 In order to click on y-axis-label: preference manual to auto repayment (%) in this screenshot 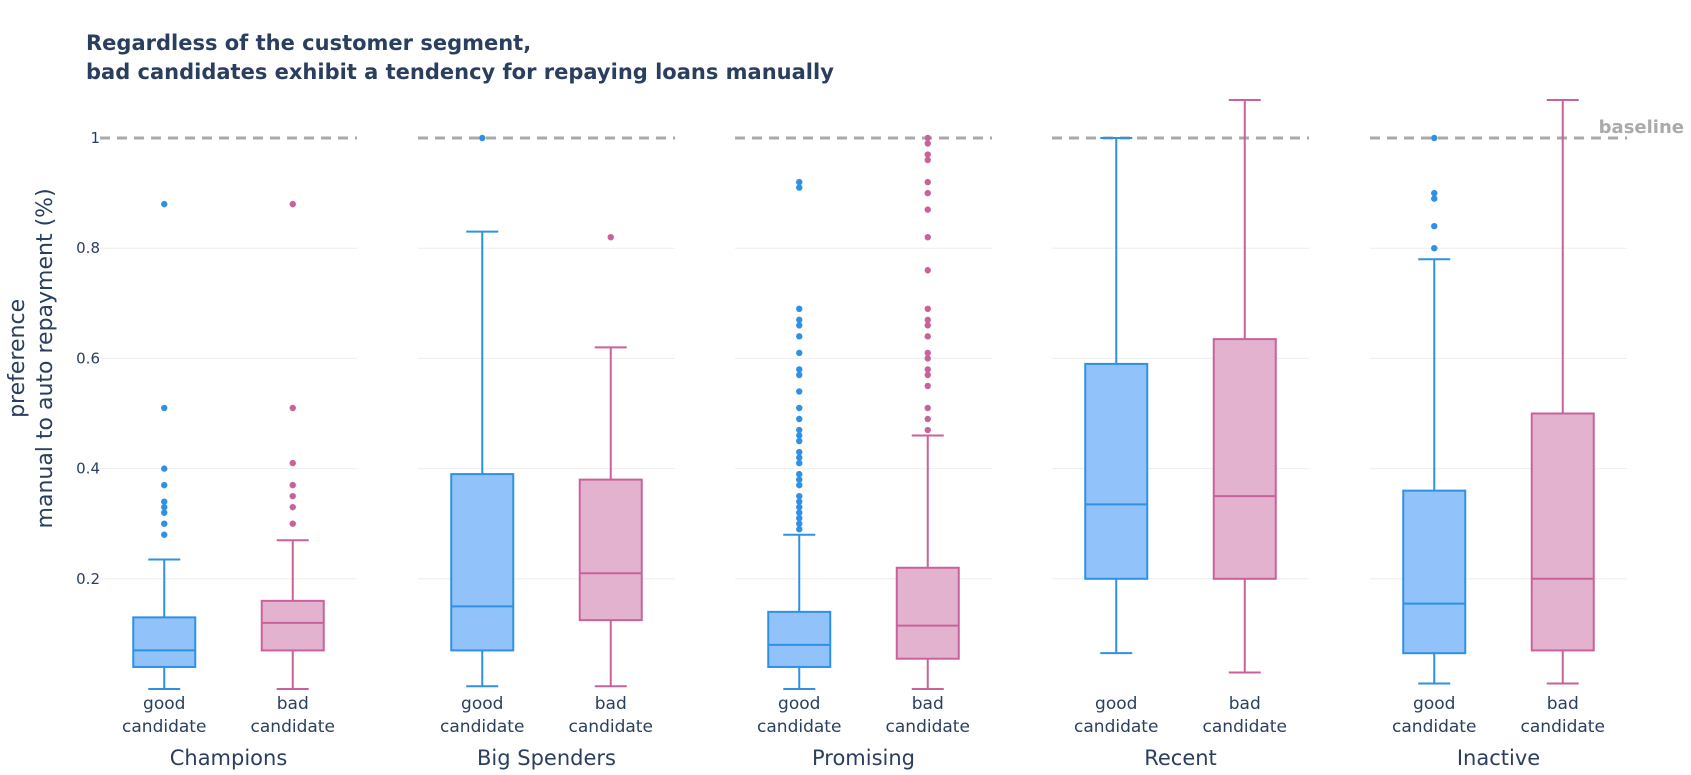, I will do `click(31, 358)`.